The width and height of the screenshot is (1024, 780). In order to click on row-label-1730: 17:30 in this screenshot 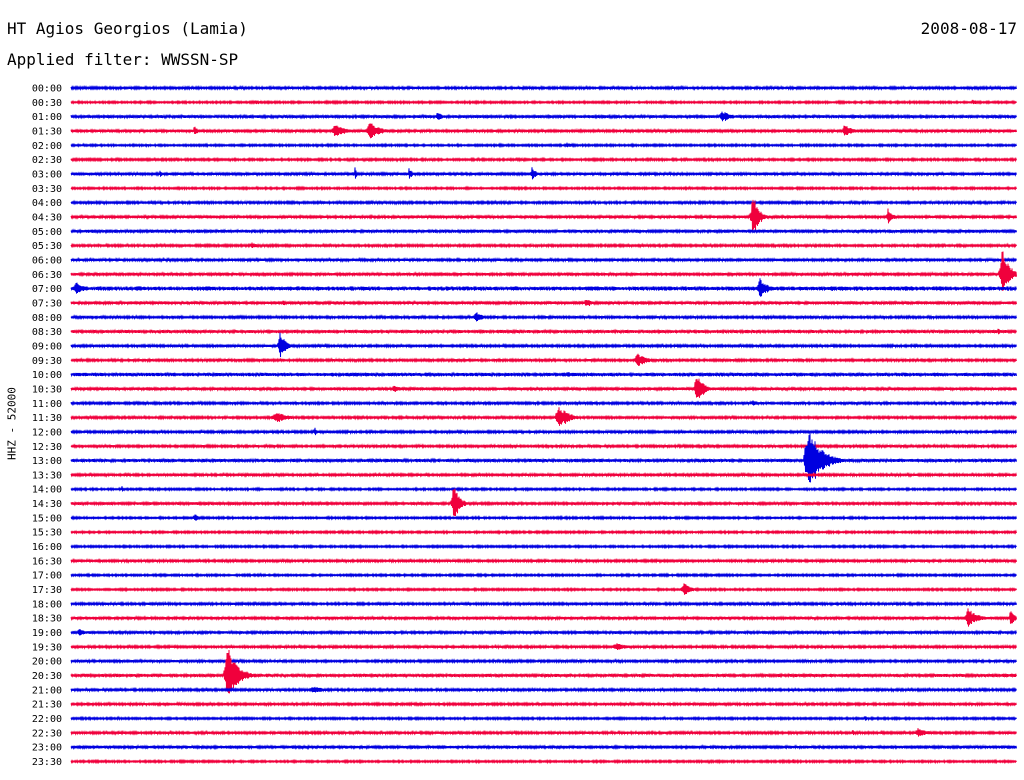, I will do `click(47, 590)`.